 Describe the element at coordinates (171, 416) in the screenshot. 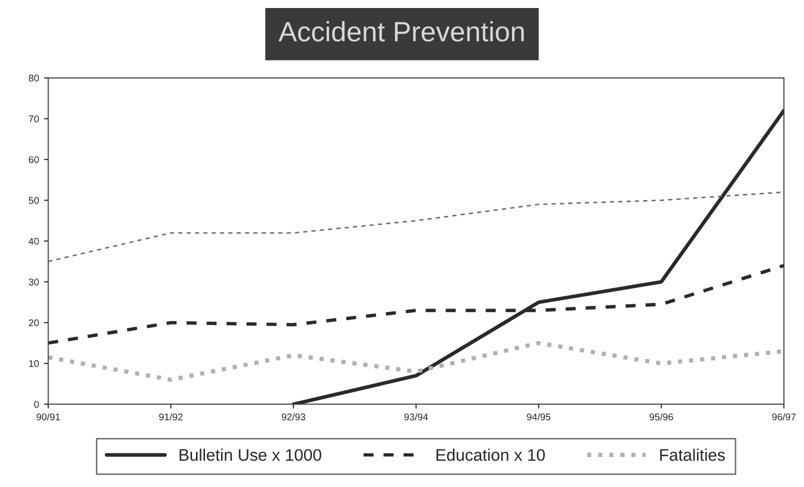

I see `x-tick-label: 91/92` at that location.